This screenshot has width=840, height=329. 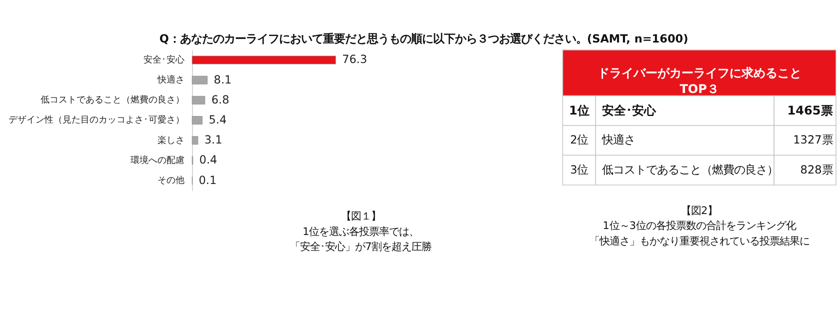 What do you see at coordinates (170, 80) in the screenshot?
I see `y-tick-label: 快適さ` at bounding box center [170, 80].